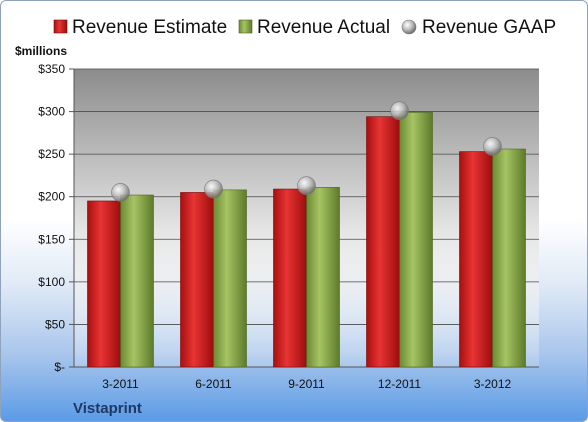  Describe the element at coordinates (213, 384) in the screenshot. I see `x-tick-label: 6-2011` at that location.